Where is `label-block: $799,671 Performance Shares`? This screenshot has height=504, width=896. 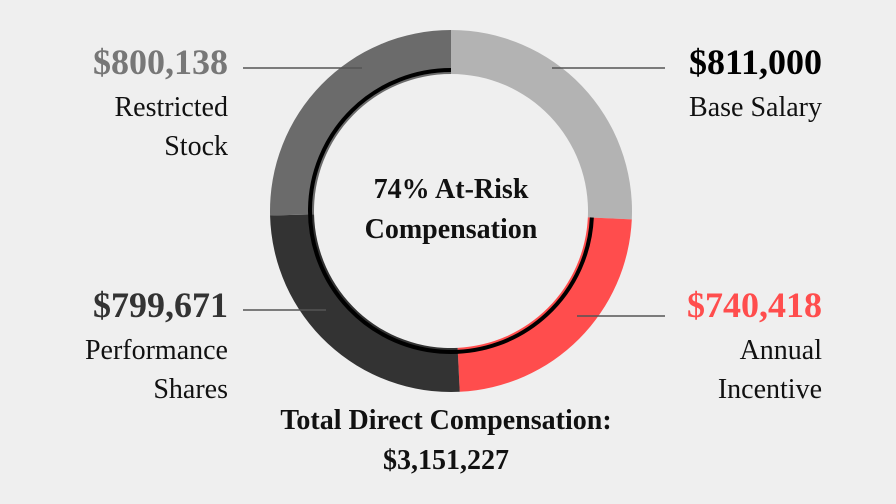 label-block: $799,671 Performance Shares is located at coordinates (138, 347).